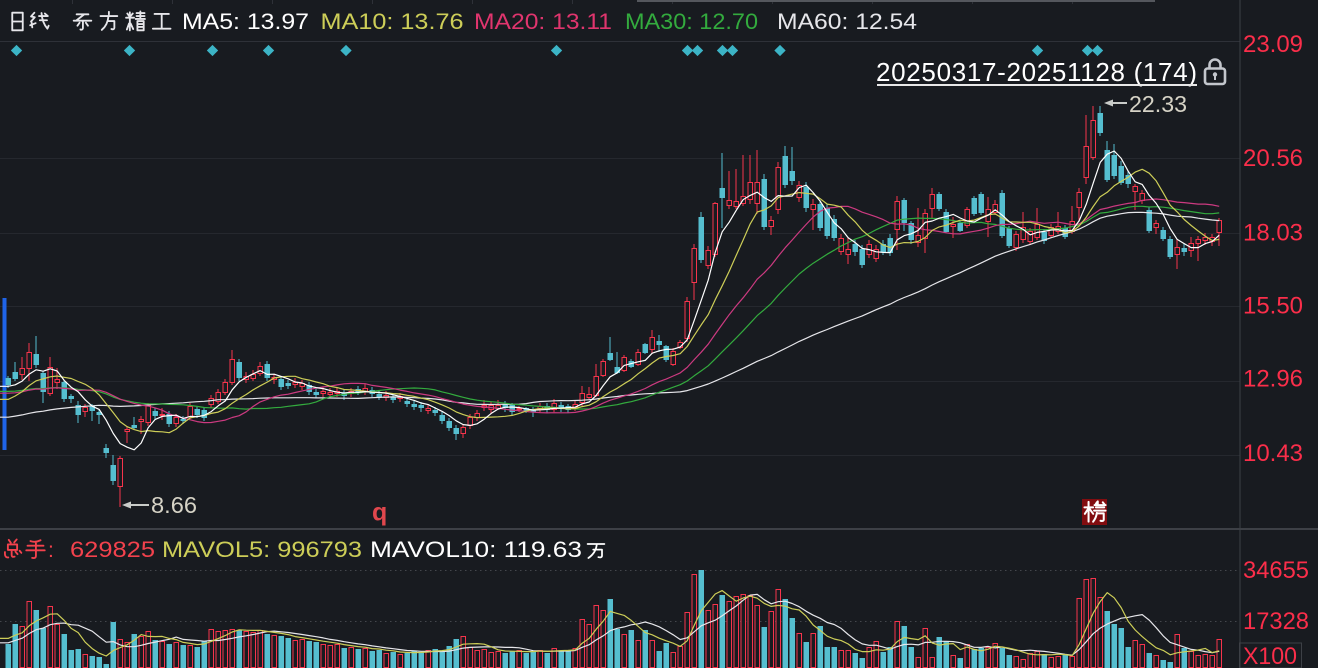 The width and height of the screenshot is (1318, 668). Describe the element at coordinates (1270, 655) in the screenshot. I see `svg-text: X100` at that location.